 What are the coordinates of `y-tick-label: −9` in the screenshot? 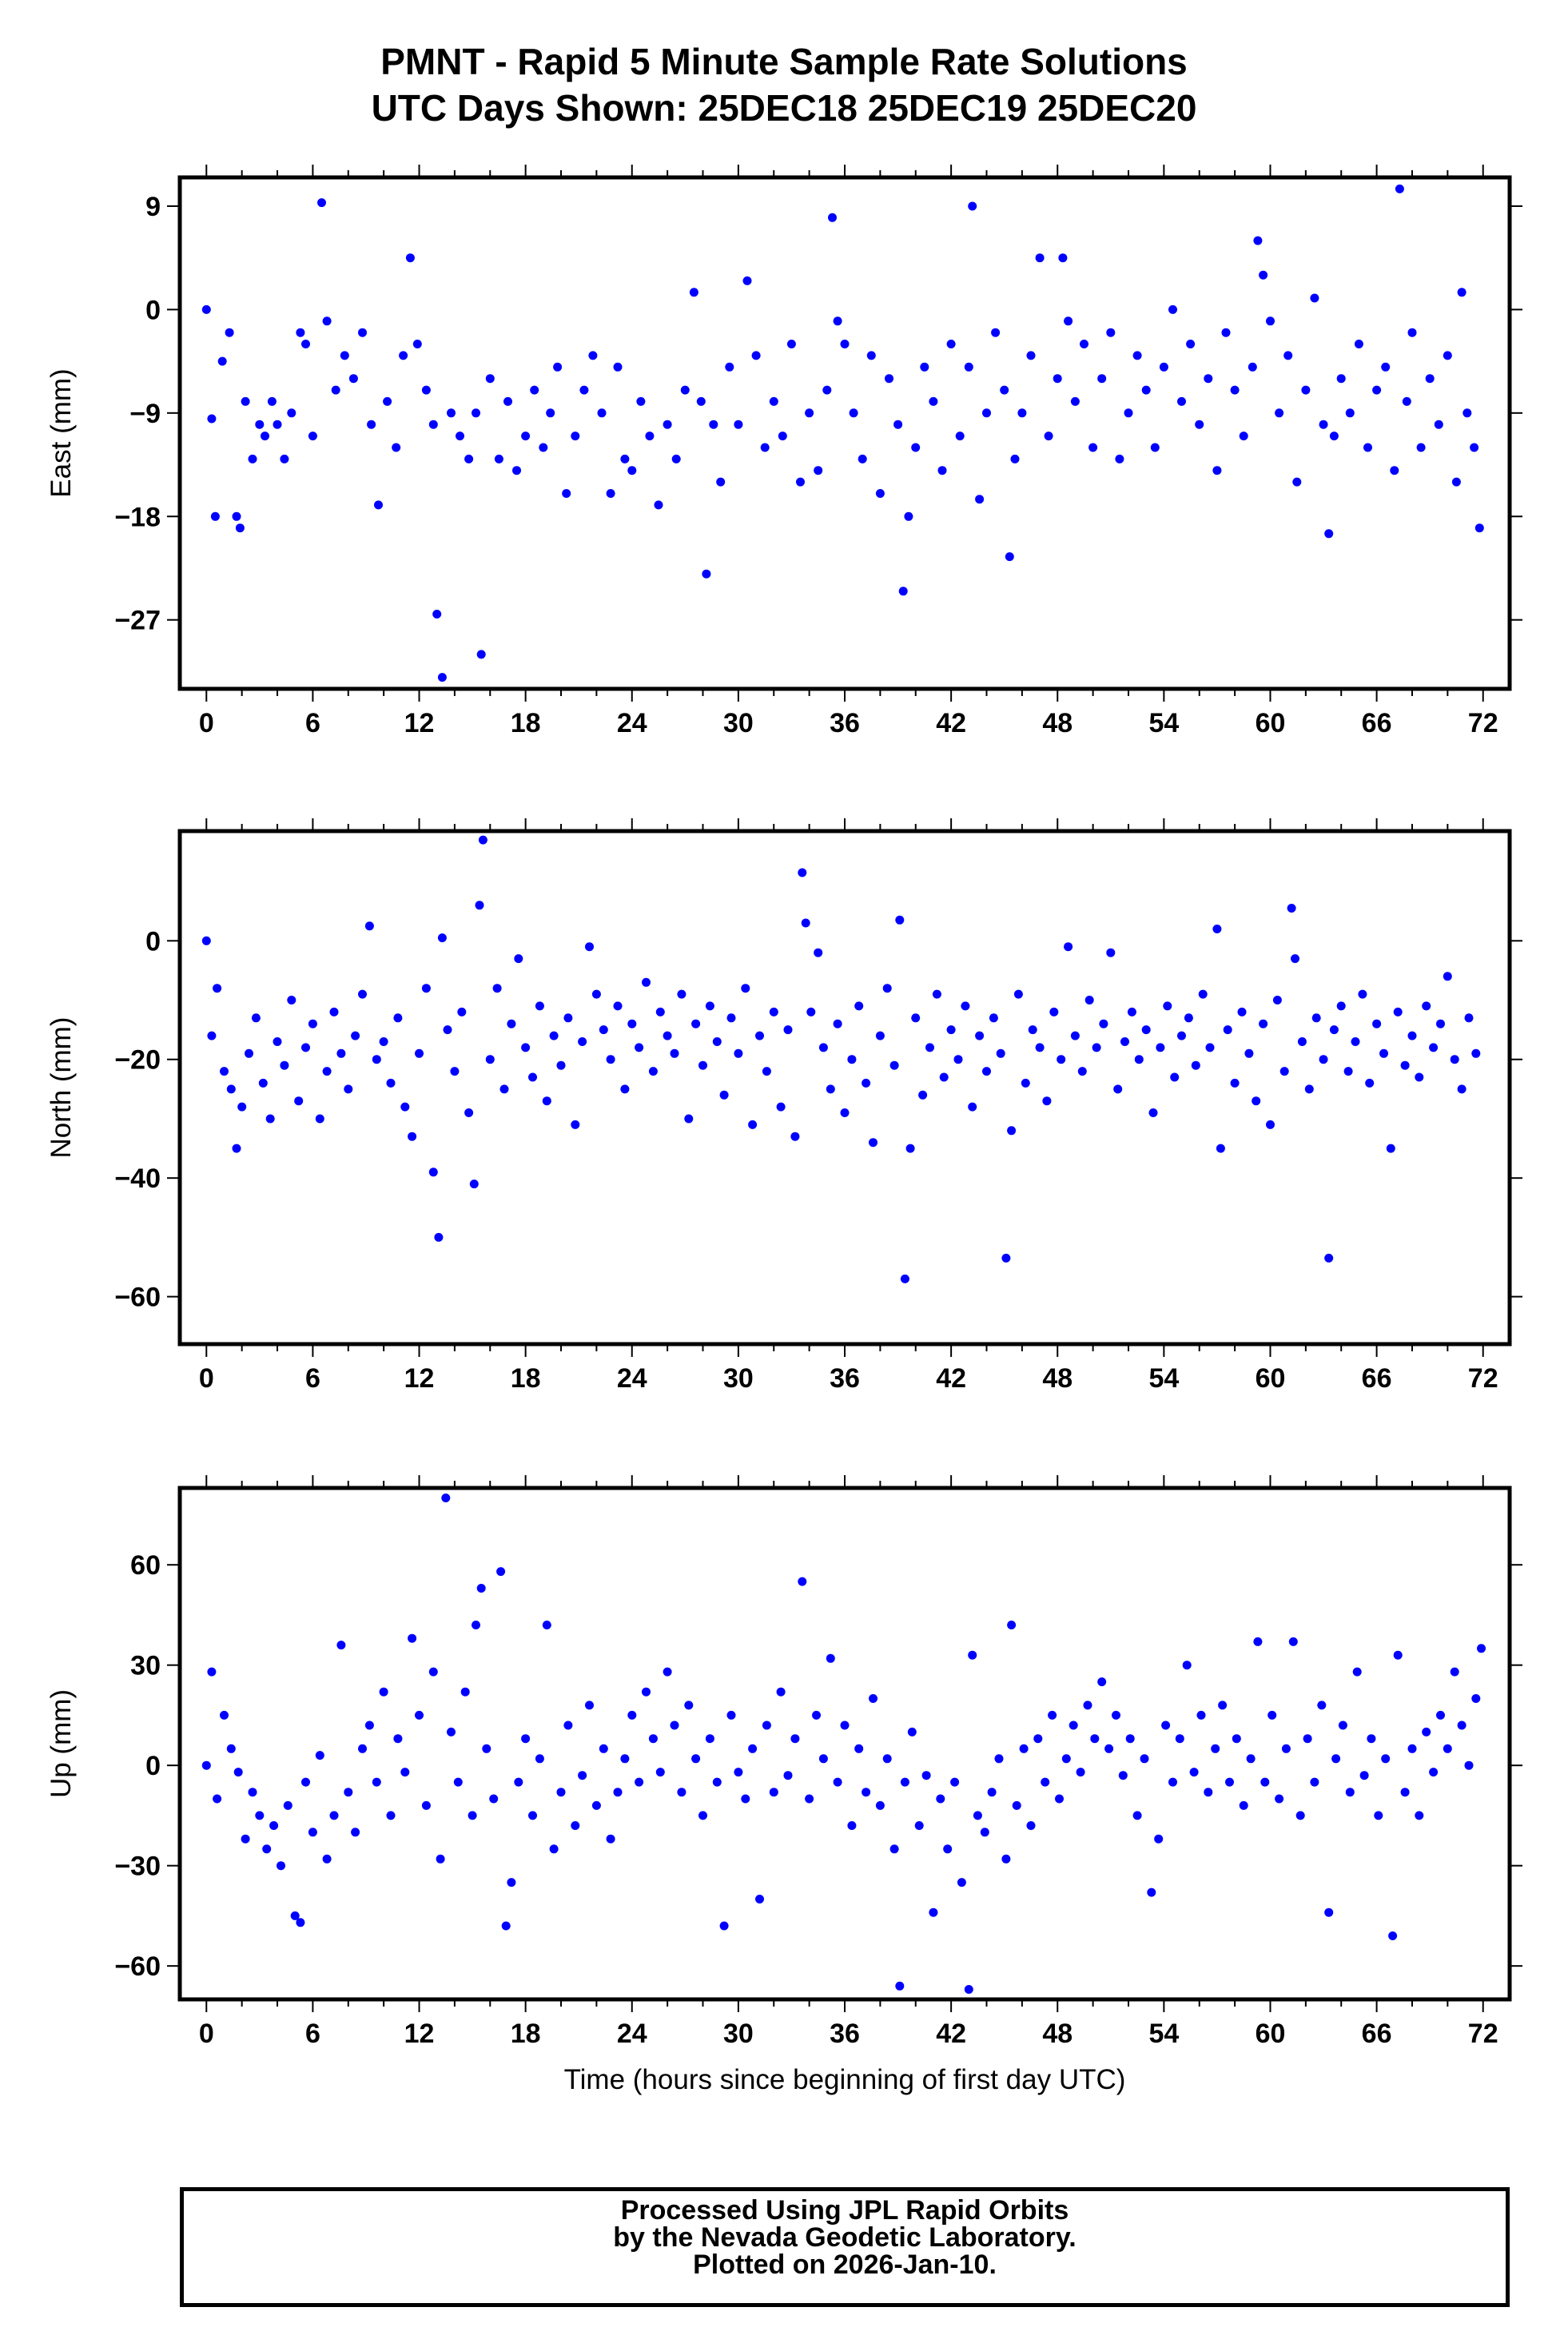 It's located at (145, 414).